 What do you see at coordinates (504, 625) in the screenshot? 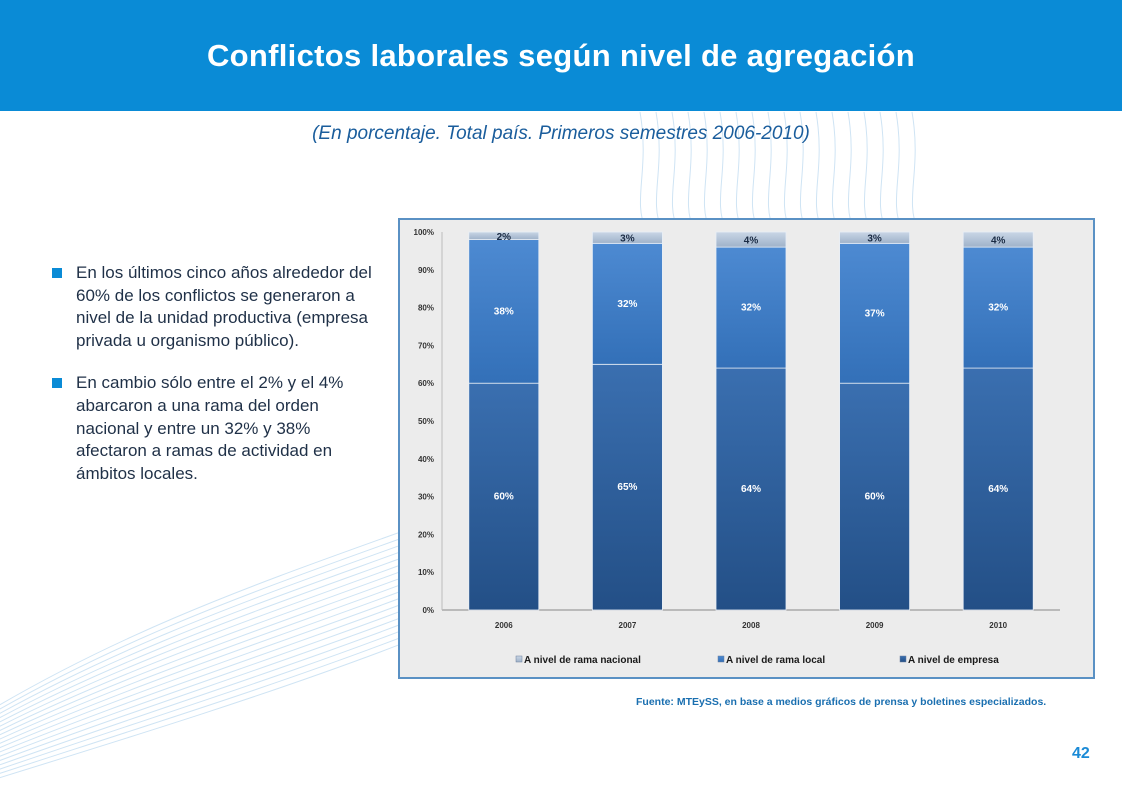
I see `x-tick-label: 2006` at bounding box center [504, 625].